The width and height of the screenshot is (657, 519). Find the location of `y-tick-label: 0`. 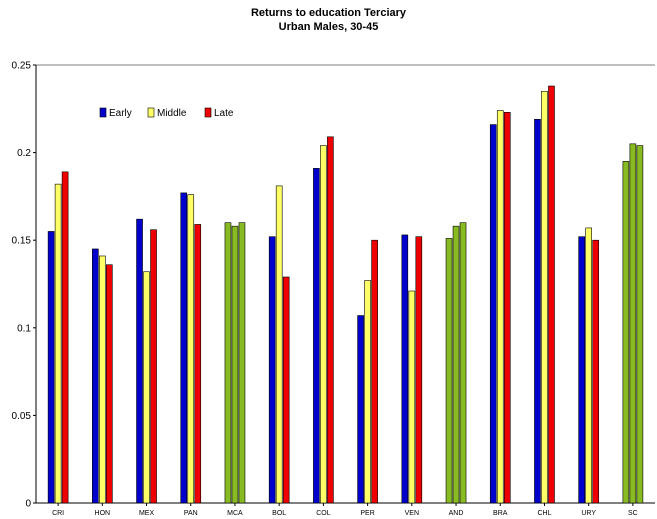

y-tick-label: 0 is located at coordinates (28, 504).